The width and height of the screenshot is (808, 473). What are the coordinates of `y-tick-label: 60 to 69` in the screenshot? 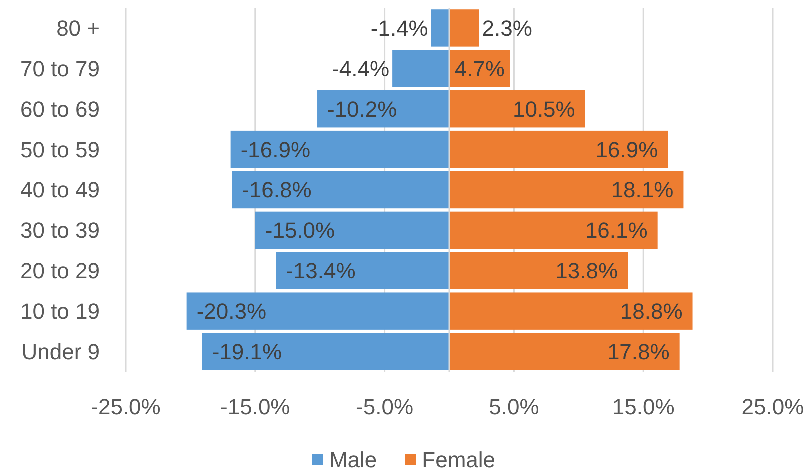 It's located at (60, 109).